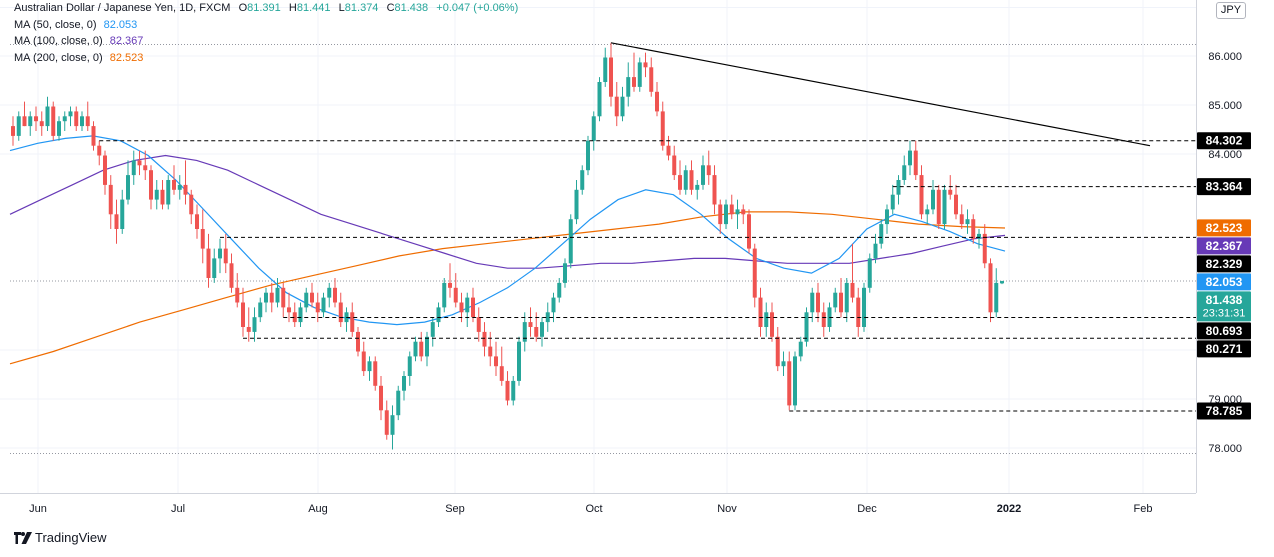 The width and height of the screenshot is (1274, 557). I want to click on x-tick-label: 2022, so click(1009, 509).